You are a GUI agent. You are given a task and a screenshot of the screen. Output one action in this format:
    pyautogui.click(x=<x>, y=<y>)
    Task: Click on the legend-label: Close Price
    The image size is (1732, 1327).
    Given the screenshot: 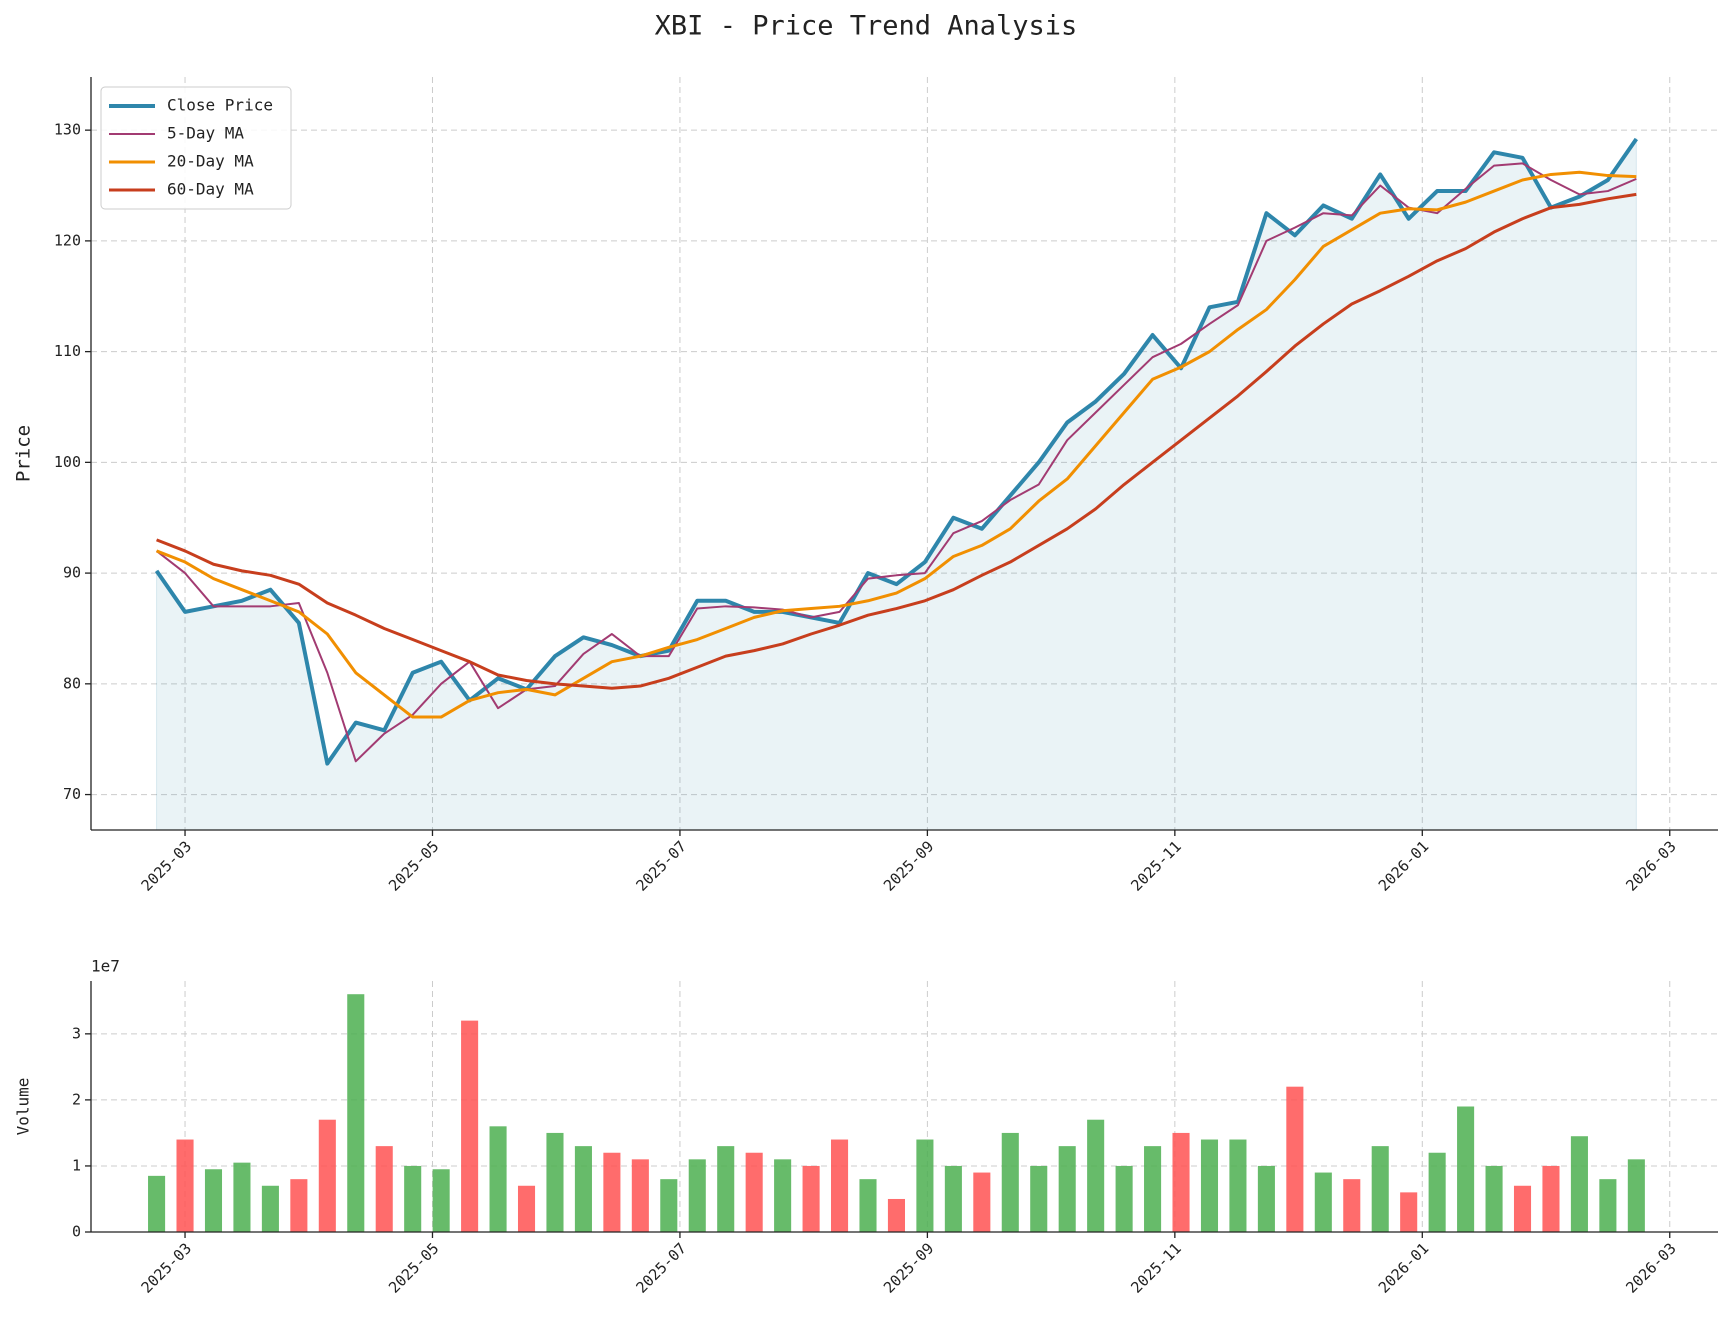 What is the action you would take?
    pyautogui.click(x=220, y=105)
    